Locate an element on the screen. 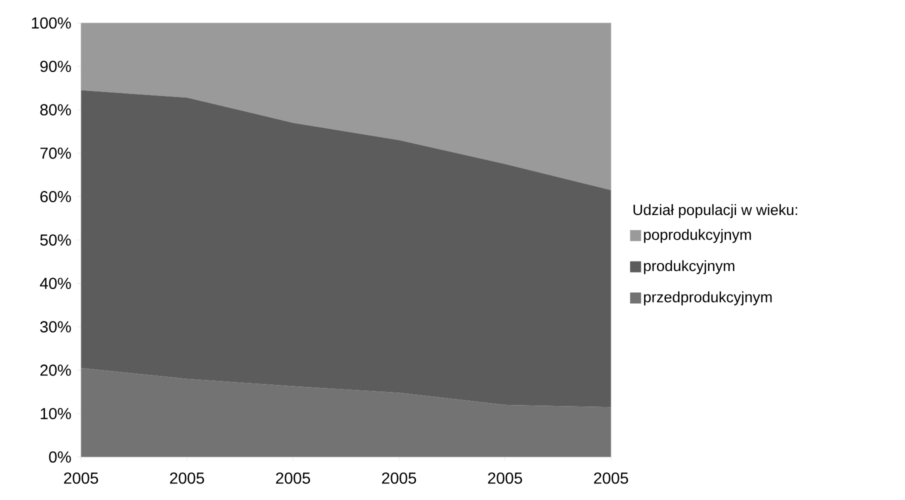 The width and height of the screenshot is (905, 500). y-tick-label: 20% is located at coordinates (55, 370).